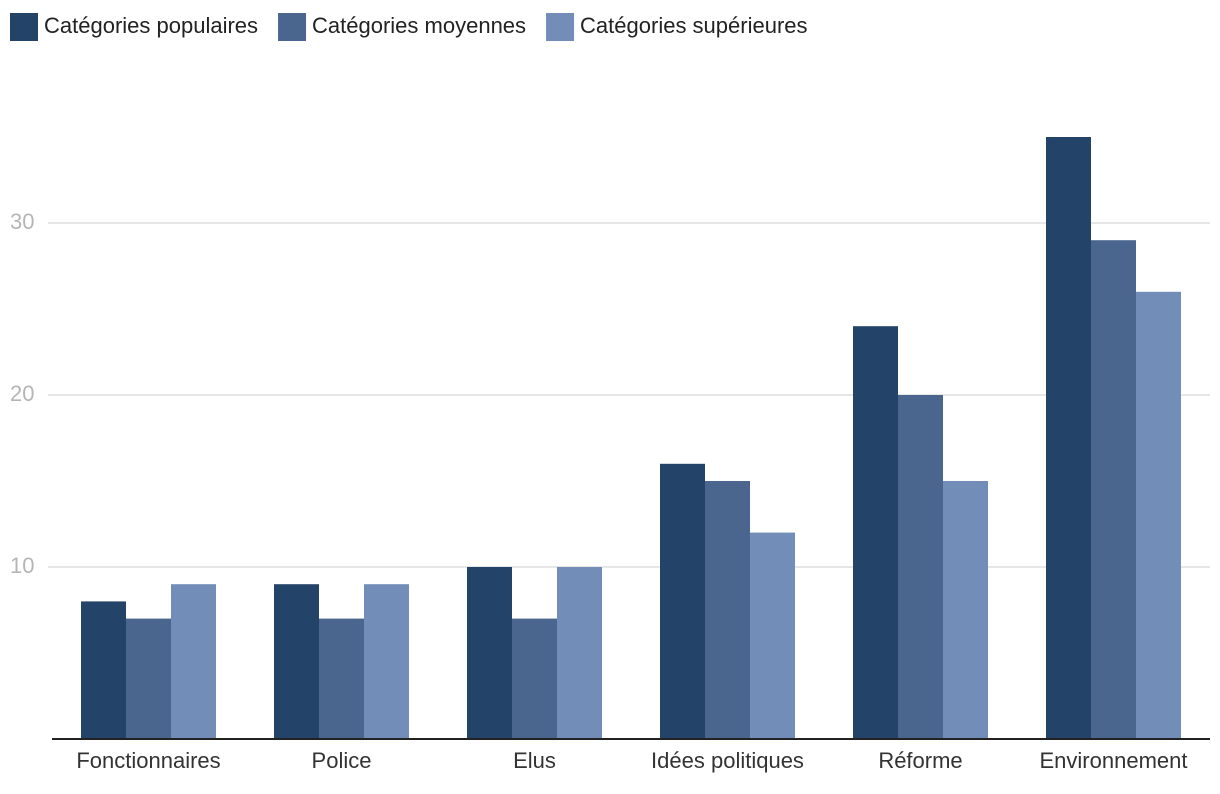 The height and width of the screenshot is (794, 1220). I want to click on x-tick-label: Idées politiques, so click(727, 760).